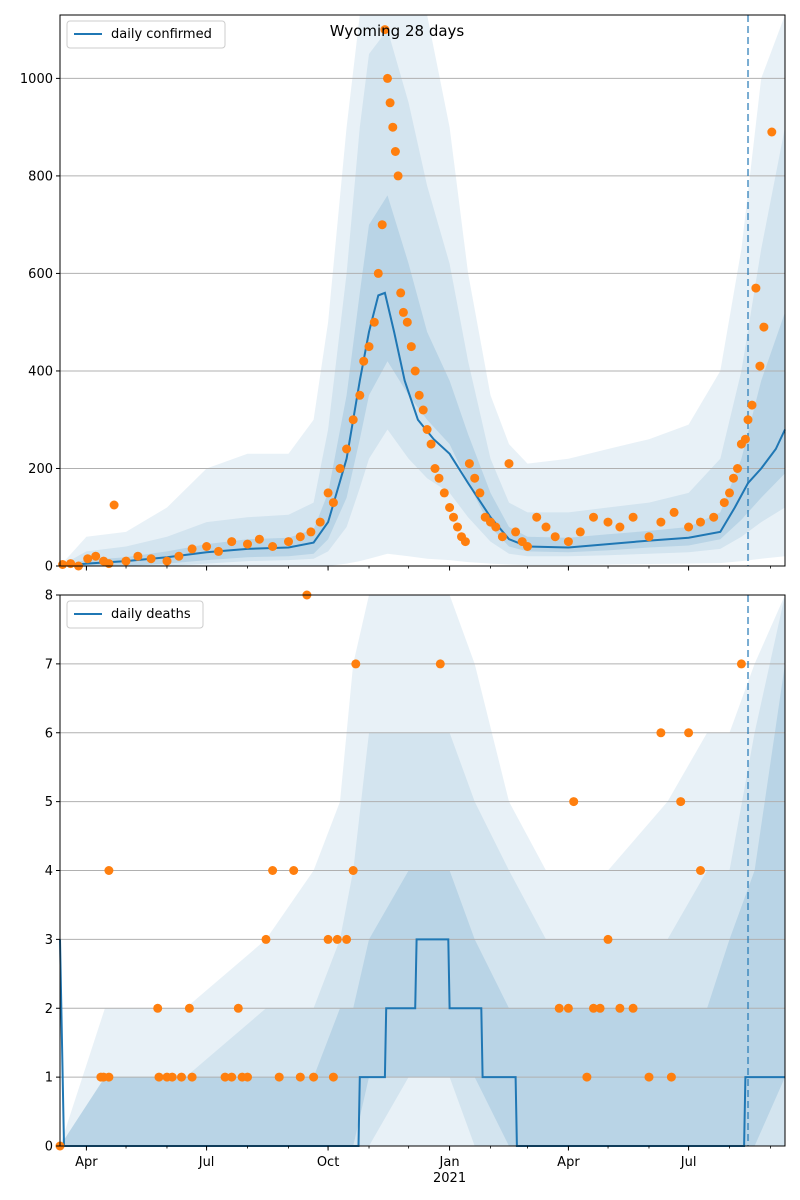 The image size is (800, 1200). What do you see at coordinates (49, 1147) in the screenshot?
I see `deaths-y-tick-label: 0` at bounding box center [49, 1147].